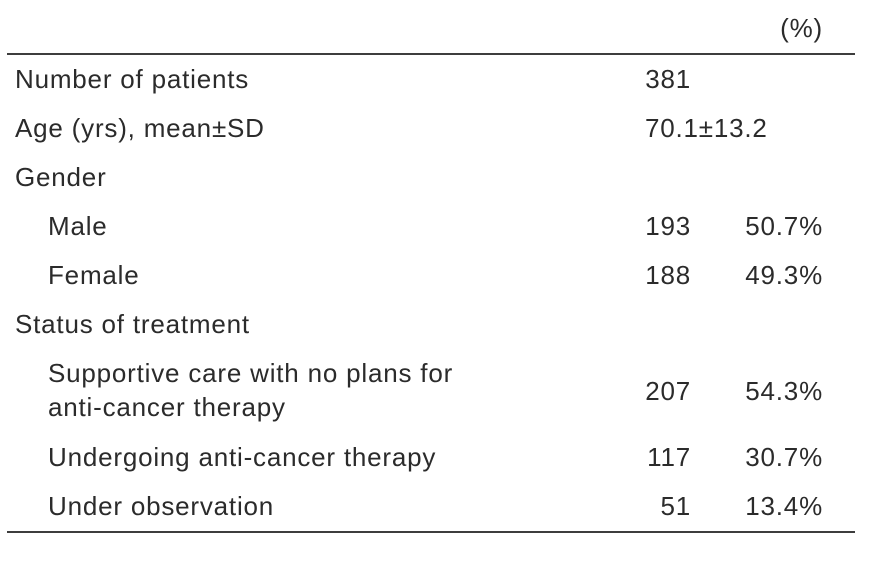  Describe the element at coordinates (431, 275) in the screenshot. I see `table-row-female: Female 188 49.3%` at that location.